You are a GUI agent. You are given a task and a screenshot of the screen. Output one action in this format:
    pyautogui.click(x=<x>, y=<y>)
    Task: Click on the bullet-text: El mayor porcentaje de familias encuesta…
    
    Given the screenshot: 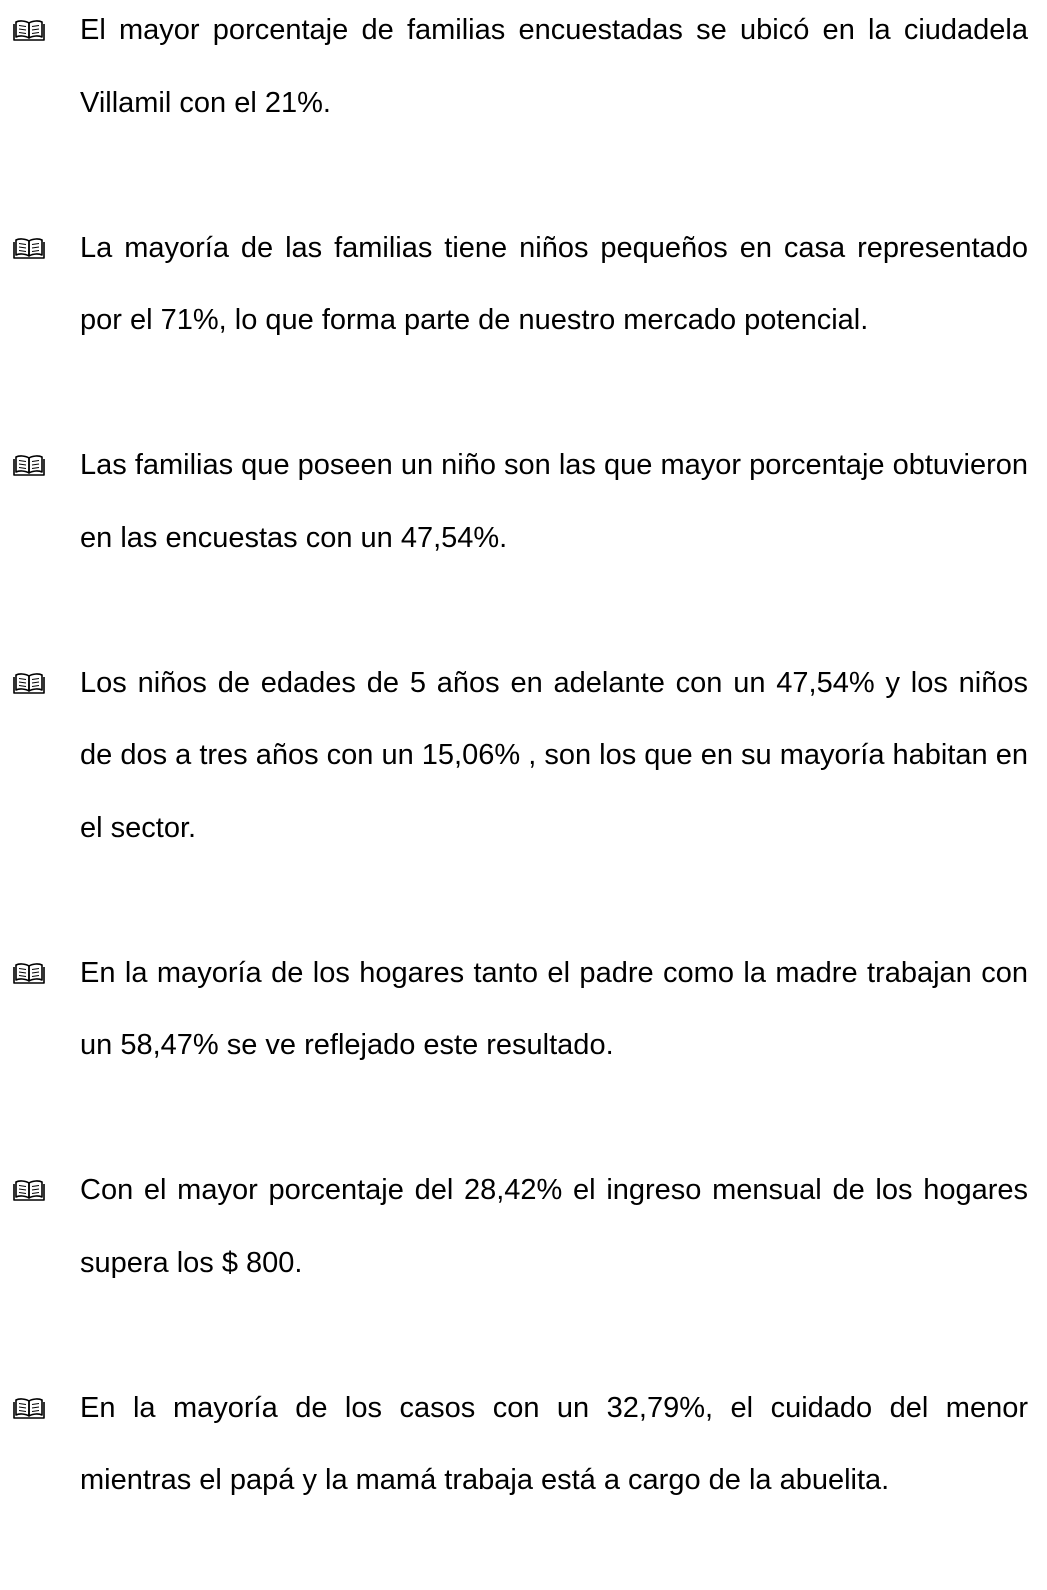 What is the action you would take?
    pyautogui.click(x=554, y=66)
    